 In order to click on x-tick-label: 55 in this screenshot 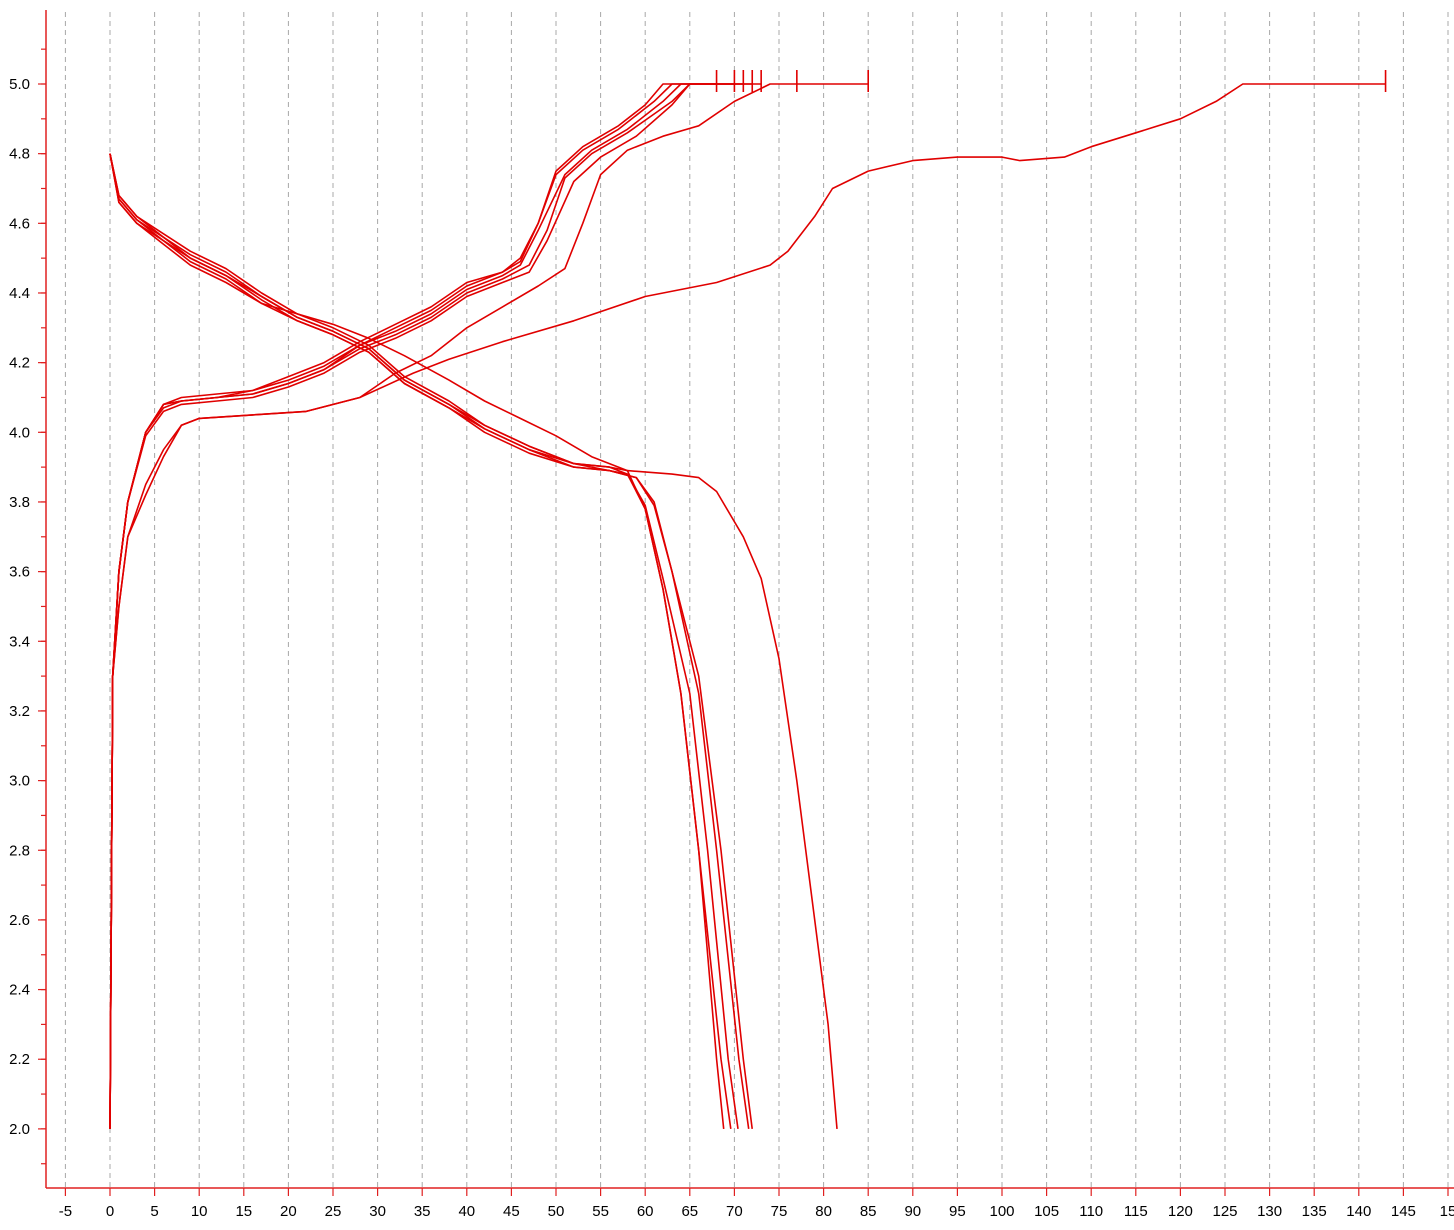, I will do `click(600, 1211)`.